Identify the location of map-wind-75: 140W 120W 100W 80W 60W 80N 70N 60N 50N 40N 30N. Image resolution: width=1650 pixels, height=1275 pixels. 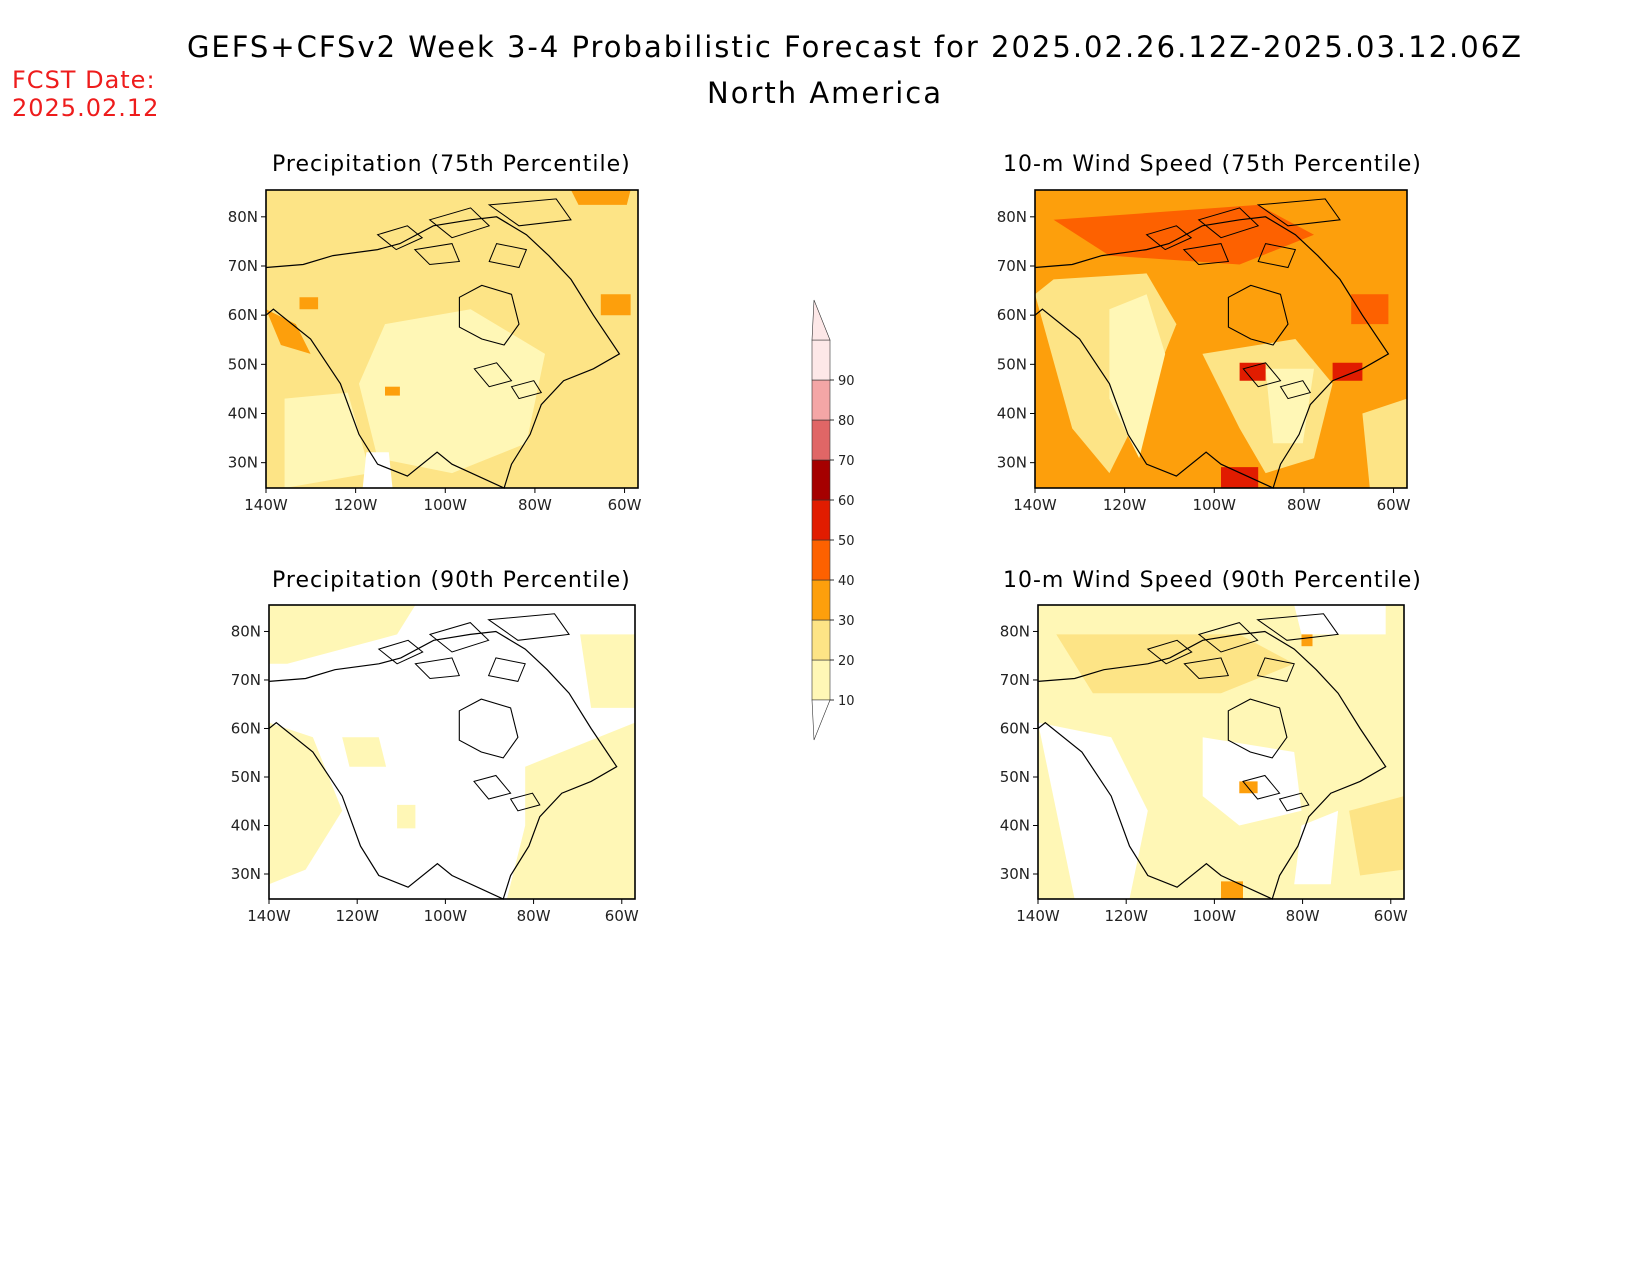
(1204, 351).